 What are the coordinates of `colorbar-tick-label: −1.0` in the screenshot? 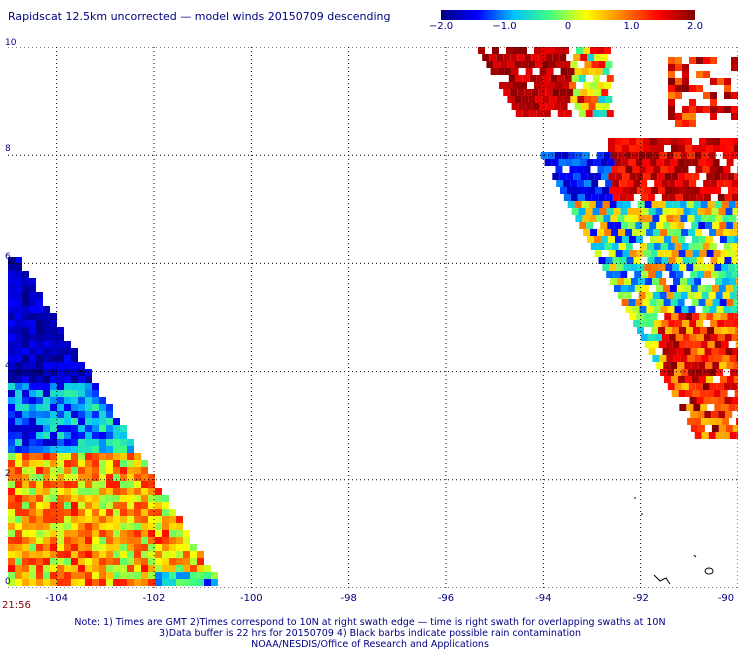 It's located at (504, 26).